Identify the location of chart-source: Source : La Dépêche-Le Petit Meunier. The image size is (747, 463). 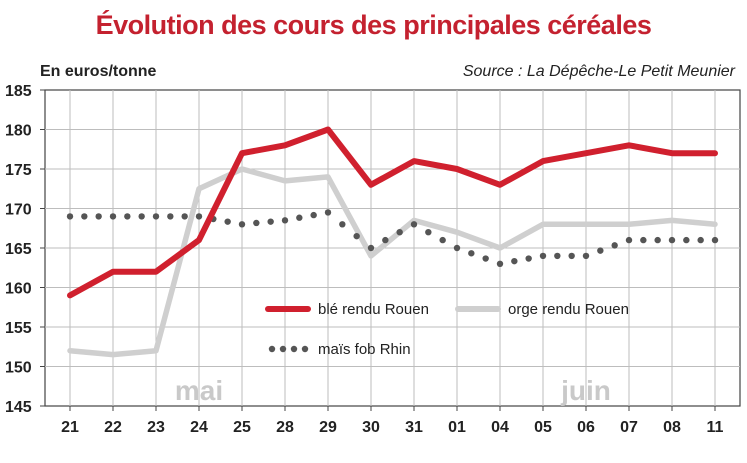
(598, 71).